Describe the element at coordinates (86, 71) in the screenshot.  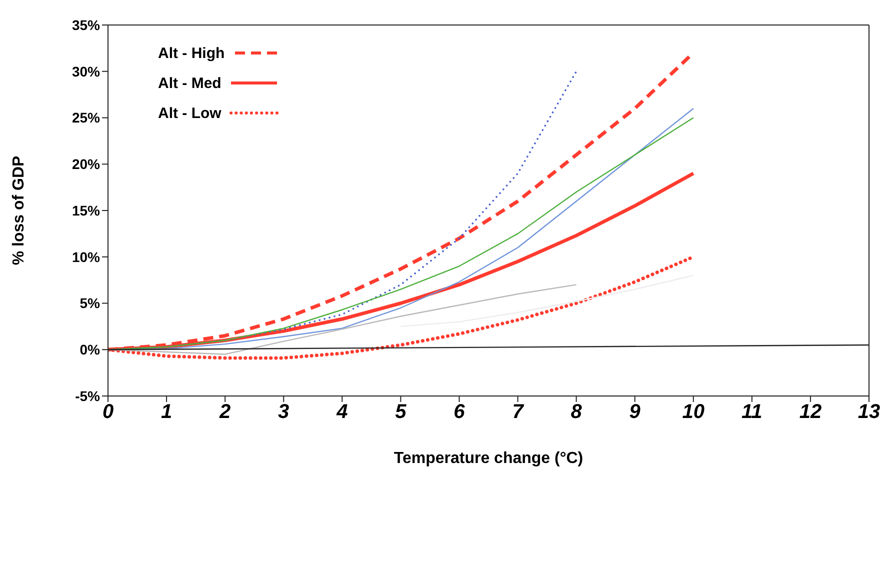
I see `y-tick-label: 30%` at that location.